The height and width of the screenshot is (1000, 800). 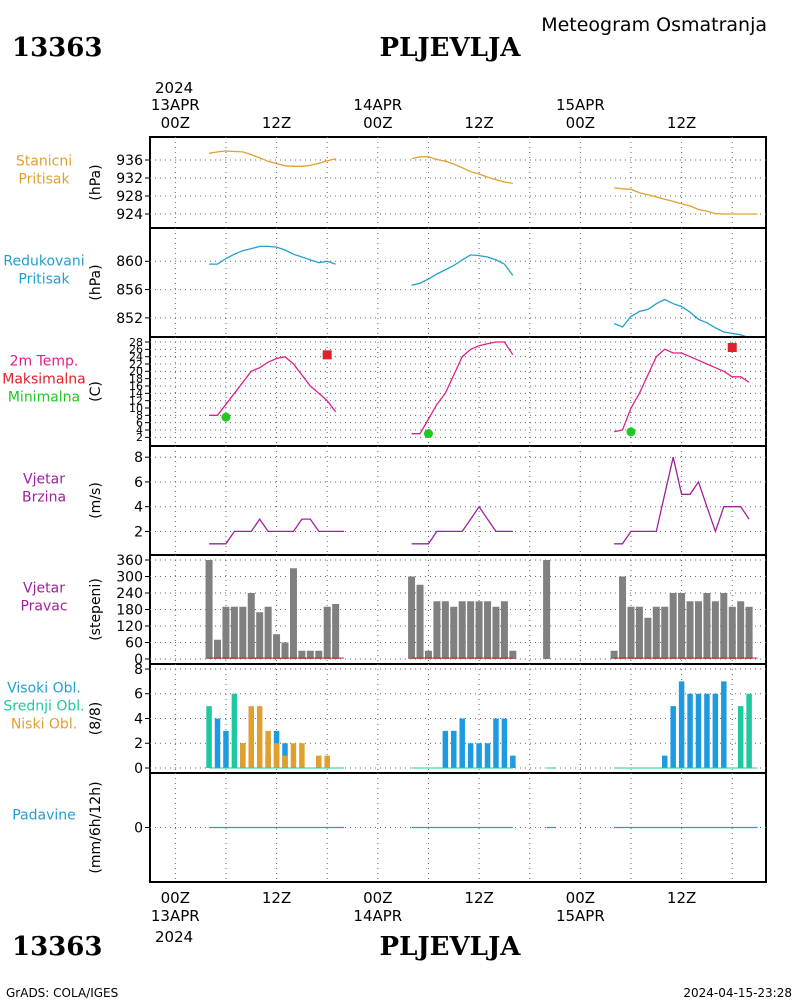 What do you see at coordinates (44, 162) in the screenshot?
I see `panel-label-line: Stanicni` at bounding box center [44, 162].